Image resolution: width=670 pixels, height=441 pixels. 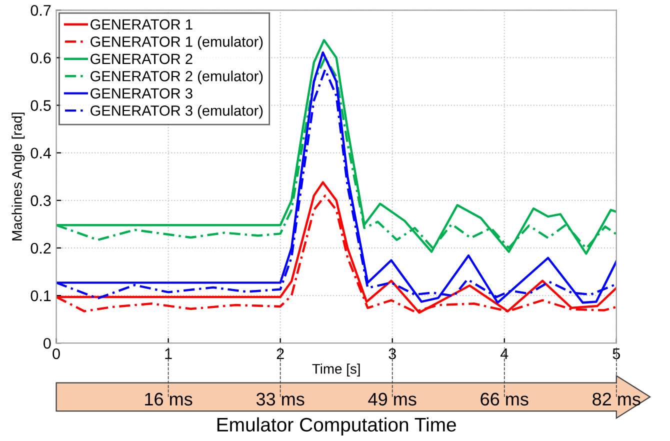 I want to click on y-tick-label: 0.6, so click(x=40, y=58).